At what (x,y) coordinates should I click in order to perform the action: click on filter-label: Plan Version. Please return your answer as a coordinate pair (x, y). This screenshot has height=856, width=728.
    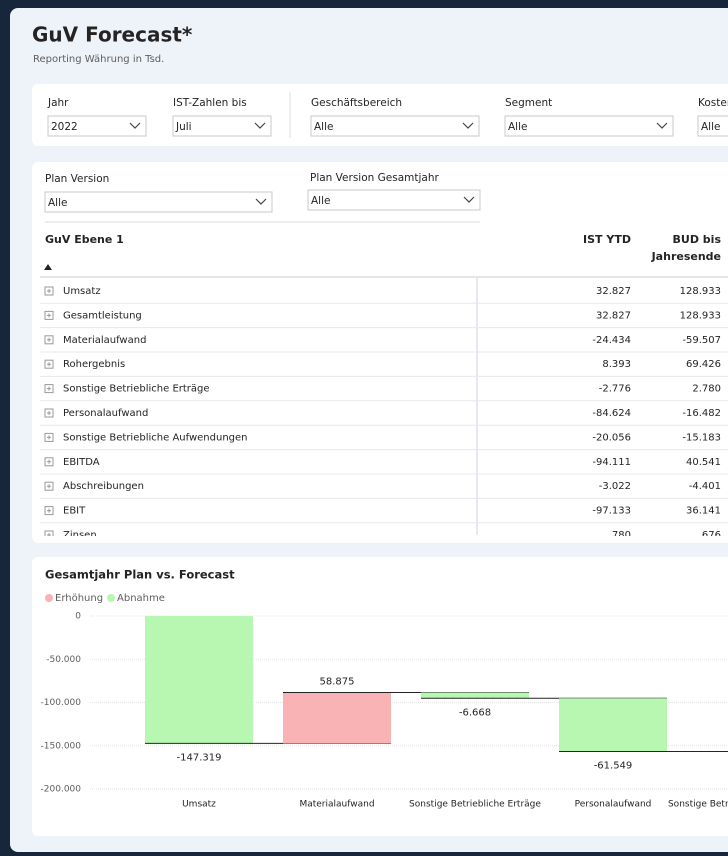
    Looking at the image, I should click on (77, 179).